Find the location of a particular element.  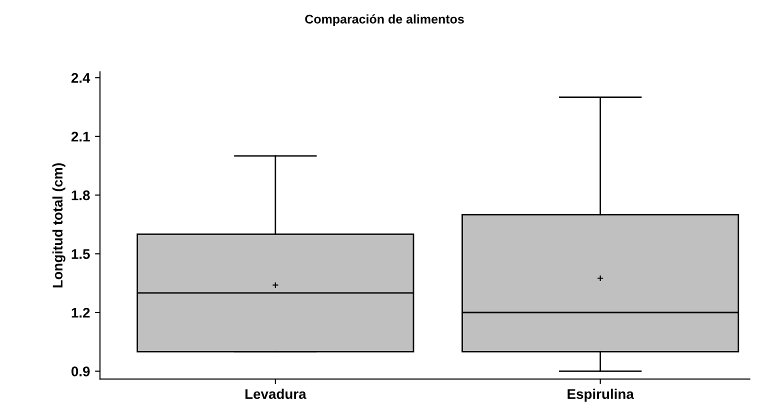

x-tick-label: Levadura is located at coordinates (275, 393).